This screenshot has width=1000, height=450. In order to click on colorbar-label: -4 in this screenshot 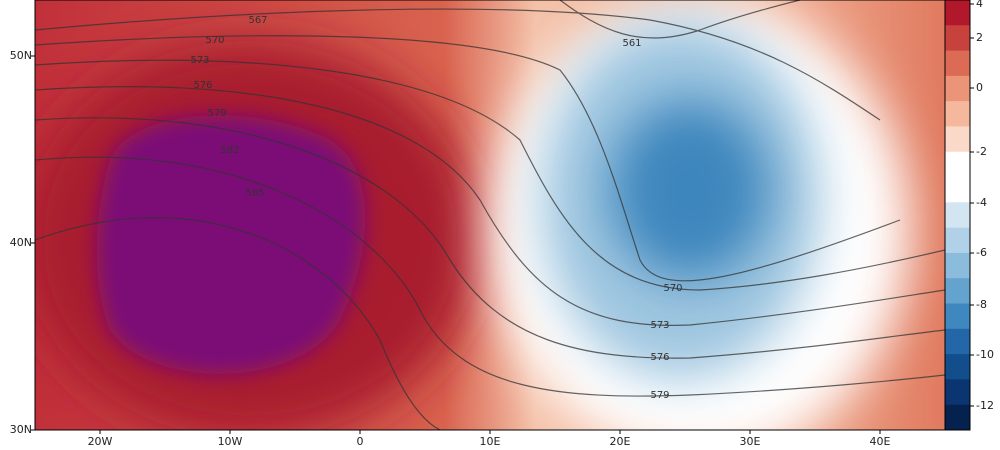, I will do `click(981, 202)`.